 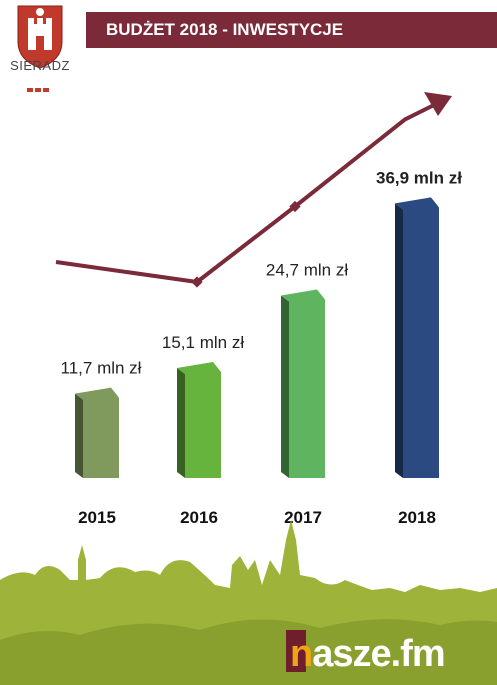 I want to click on year-label-2016: 2016, so click(x=199, y=517).